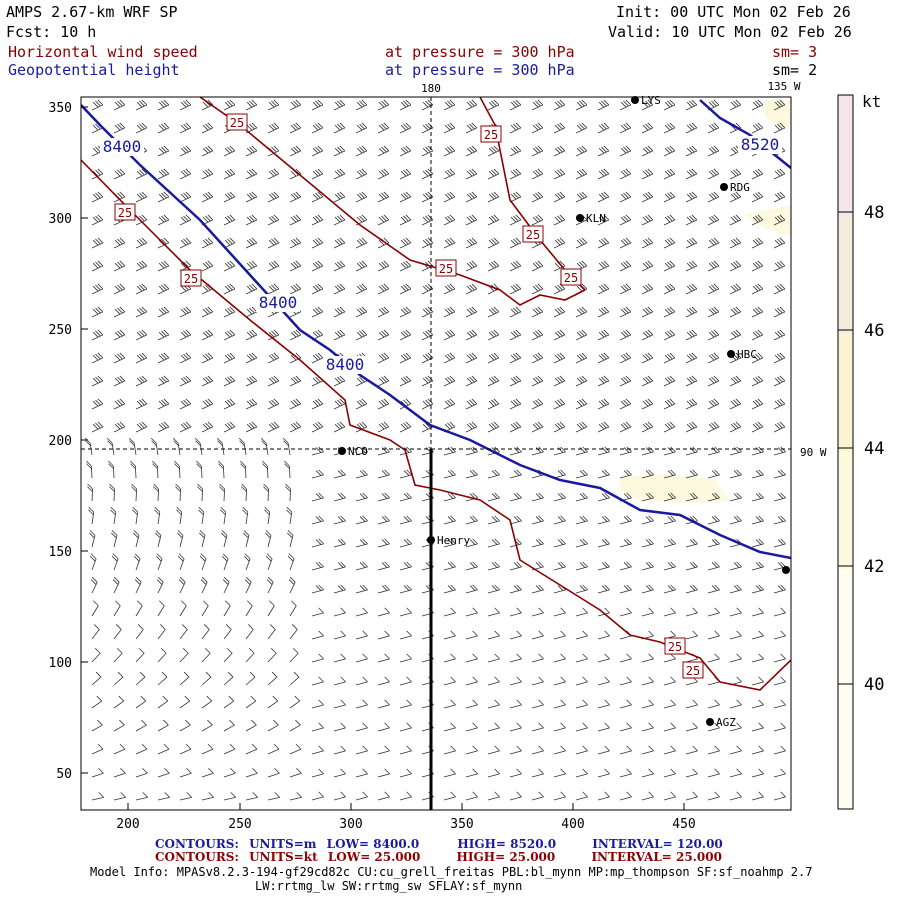 The height and width of the screenshot is (900, 900). Describe the element at coordinates (480, 70) in the screenshot. I see `field2-level: at pressure = 300 hPa` at that location.